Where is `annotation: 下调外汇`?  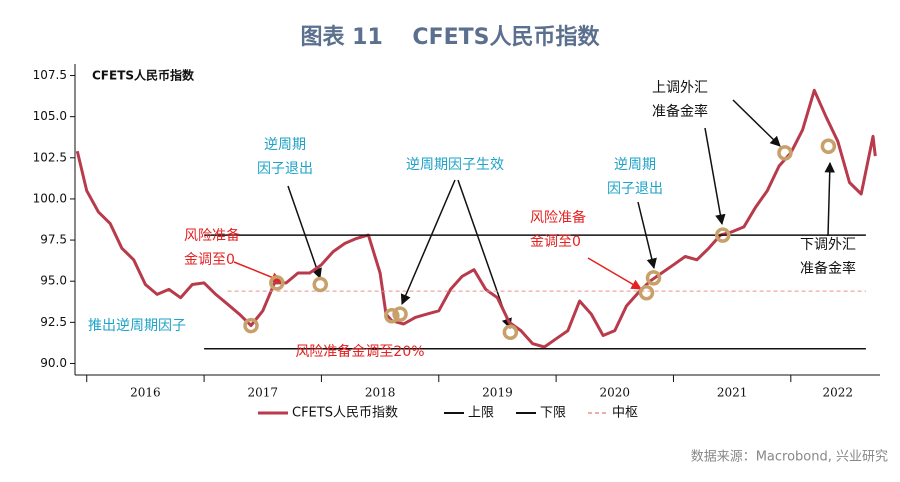
annotation: 下调外汇 is located at coordinates (828, 245).